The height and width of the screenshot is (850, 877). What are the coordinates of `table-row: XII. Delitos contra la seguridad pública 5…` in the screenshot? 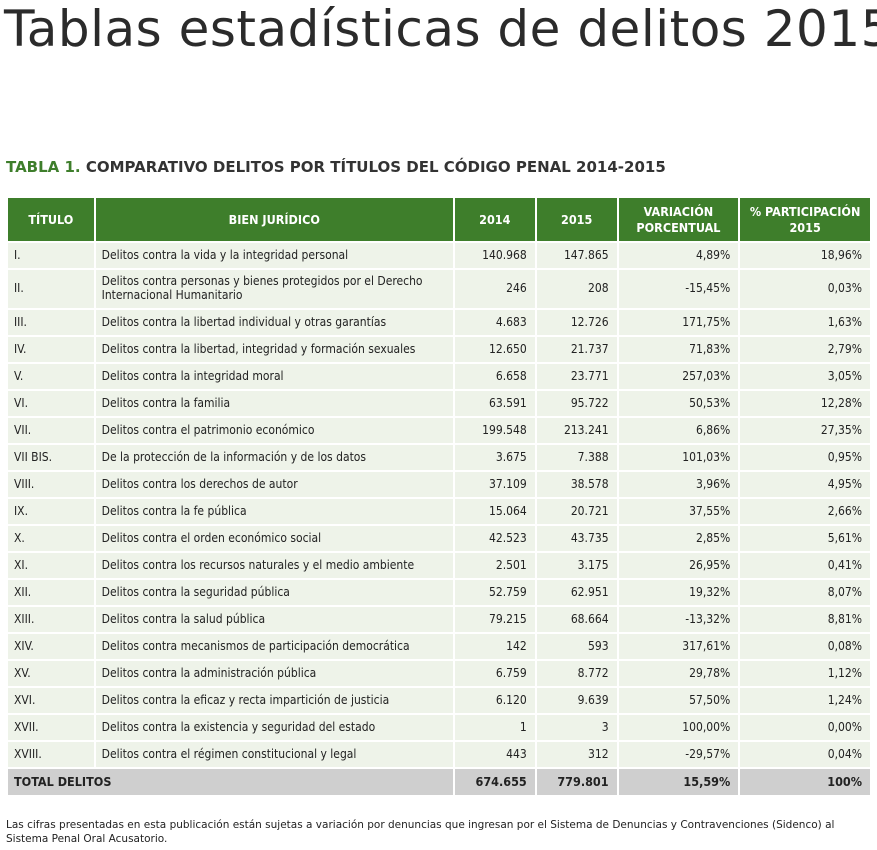 It's located at (439, 592).